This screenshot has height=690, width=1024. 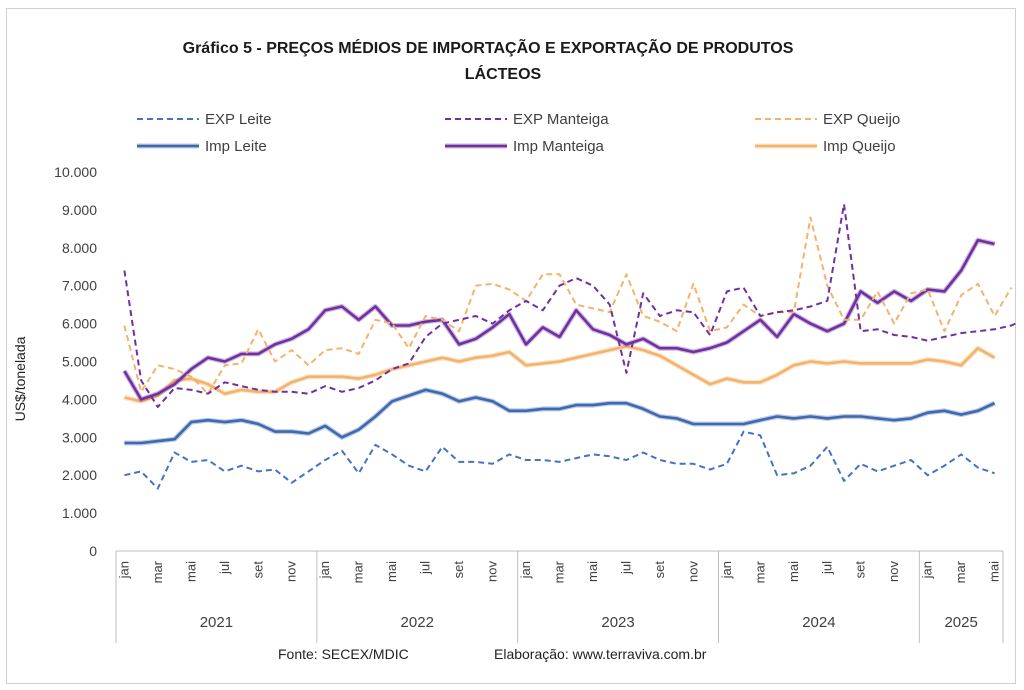 I want to click on legend-label: EXP Queijo, so click(x=861, y=119).